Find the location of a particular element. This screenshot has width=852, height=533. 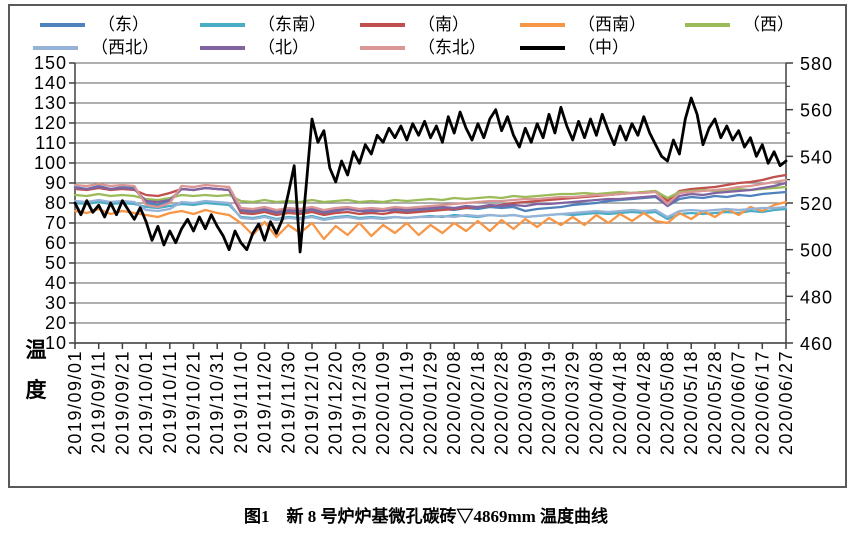

x-tick-label: 2019/10/21 is located at coordinates (194, 402).